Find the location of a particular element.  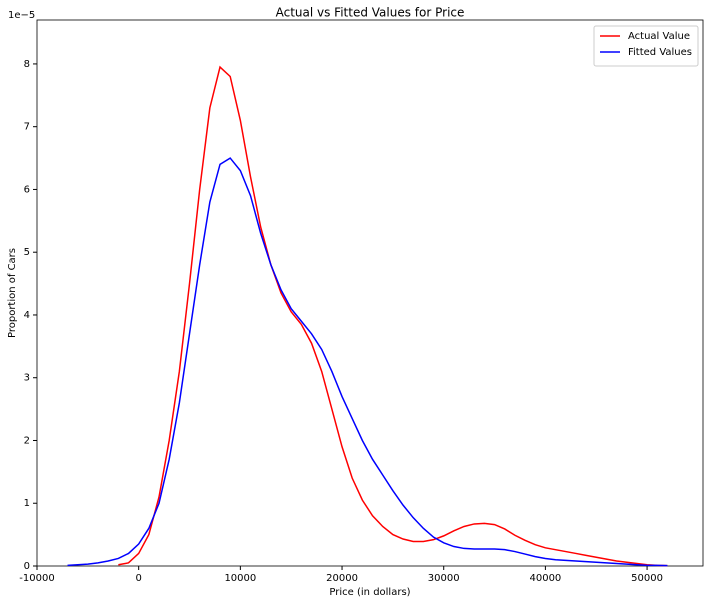

x-tick-label: 0 is located at coordinates (138, 578).